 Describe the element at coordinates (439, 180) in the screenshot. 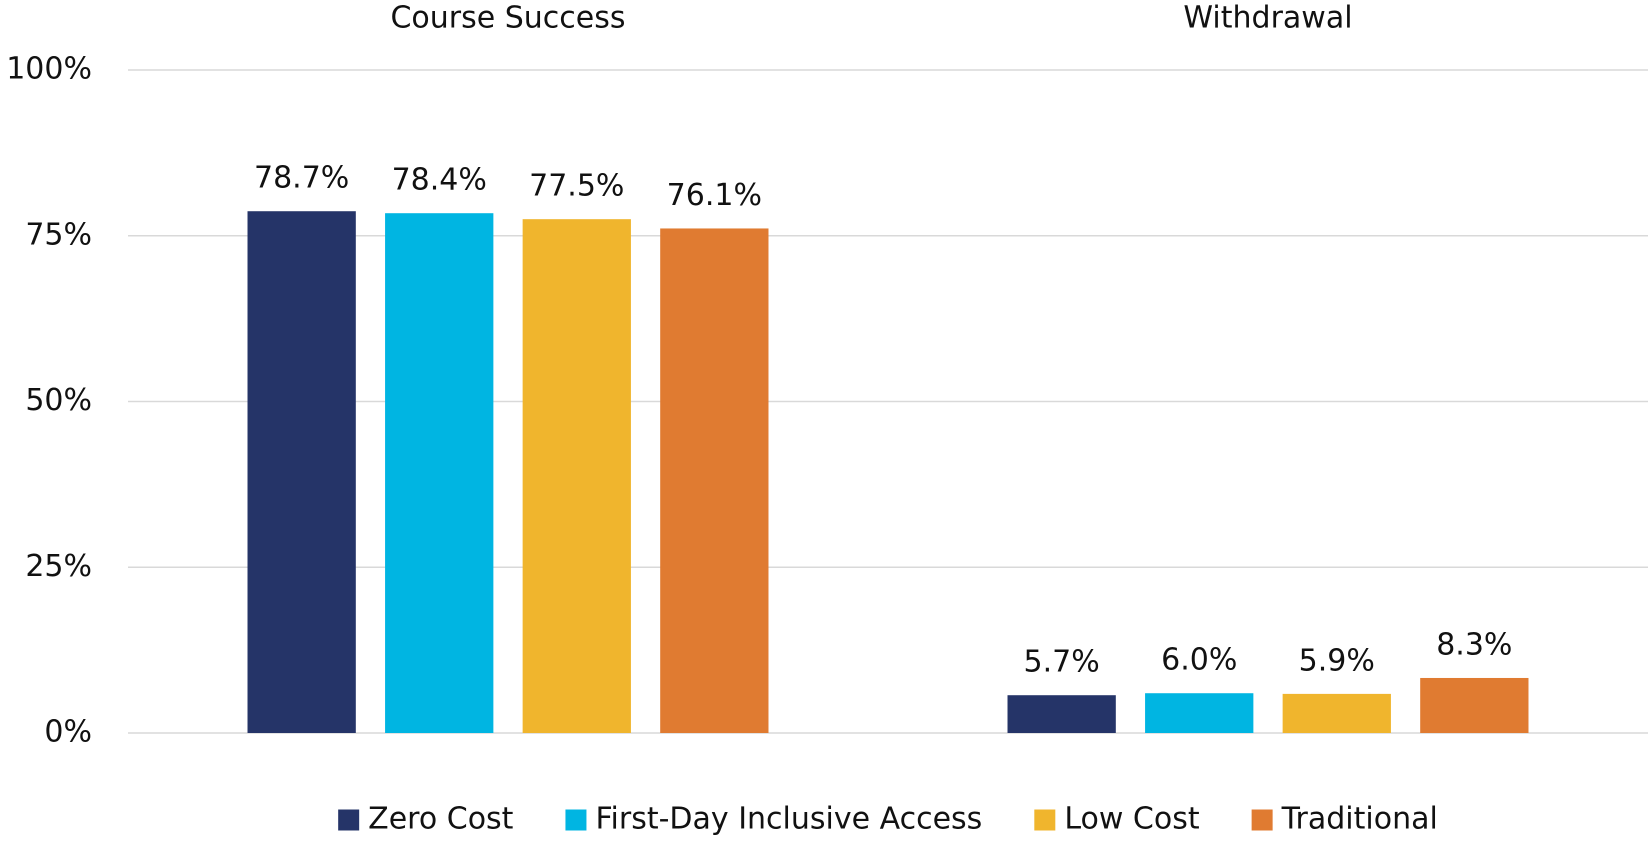

I see `value-label: 78.4%` at that location.